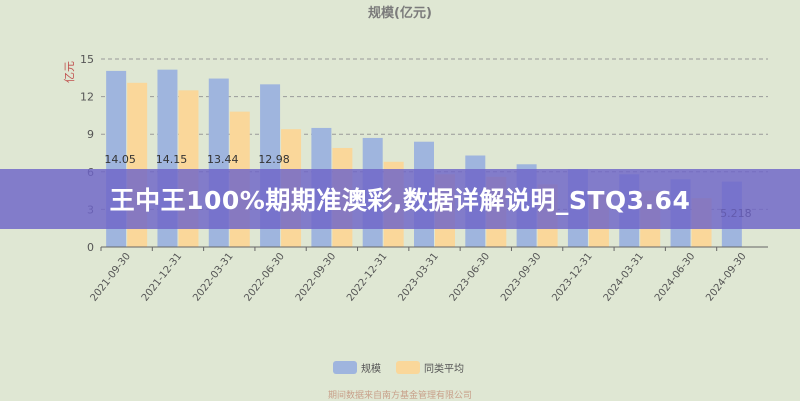 This screenshot has width=800, height=401. I want to click on x-tick-label: 2023-06-30, so click(470, 277).